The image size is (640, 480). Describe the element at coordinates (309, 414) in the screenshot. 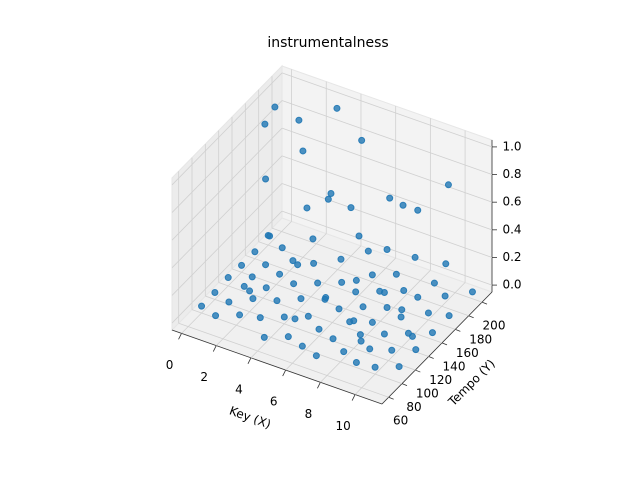

I see `x-tick-label: 8` at that location.